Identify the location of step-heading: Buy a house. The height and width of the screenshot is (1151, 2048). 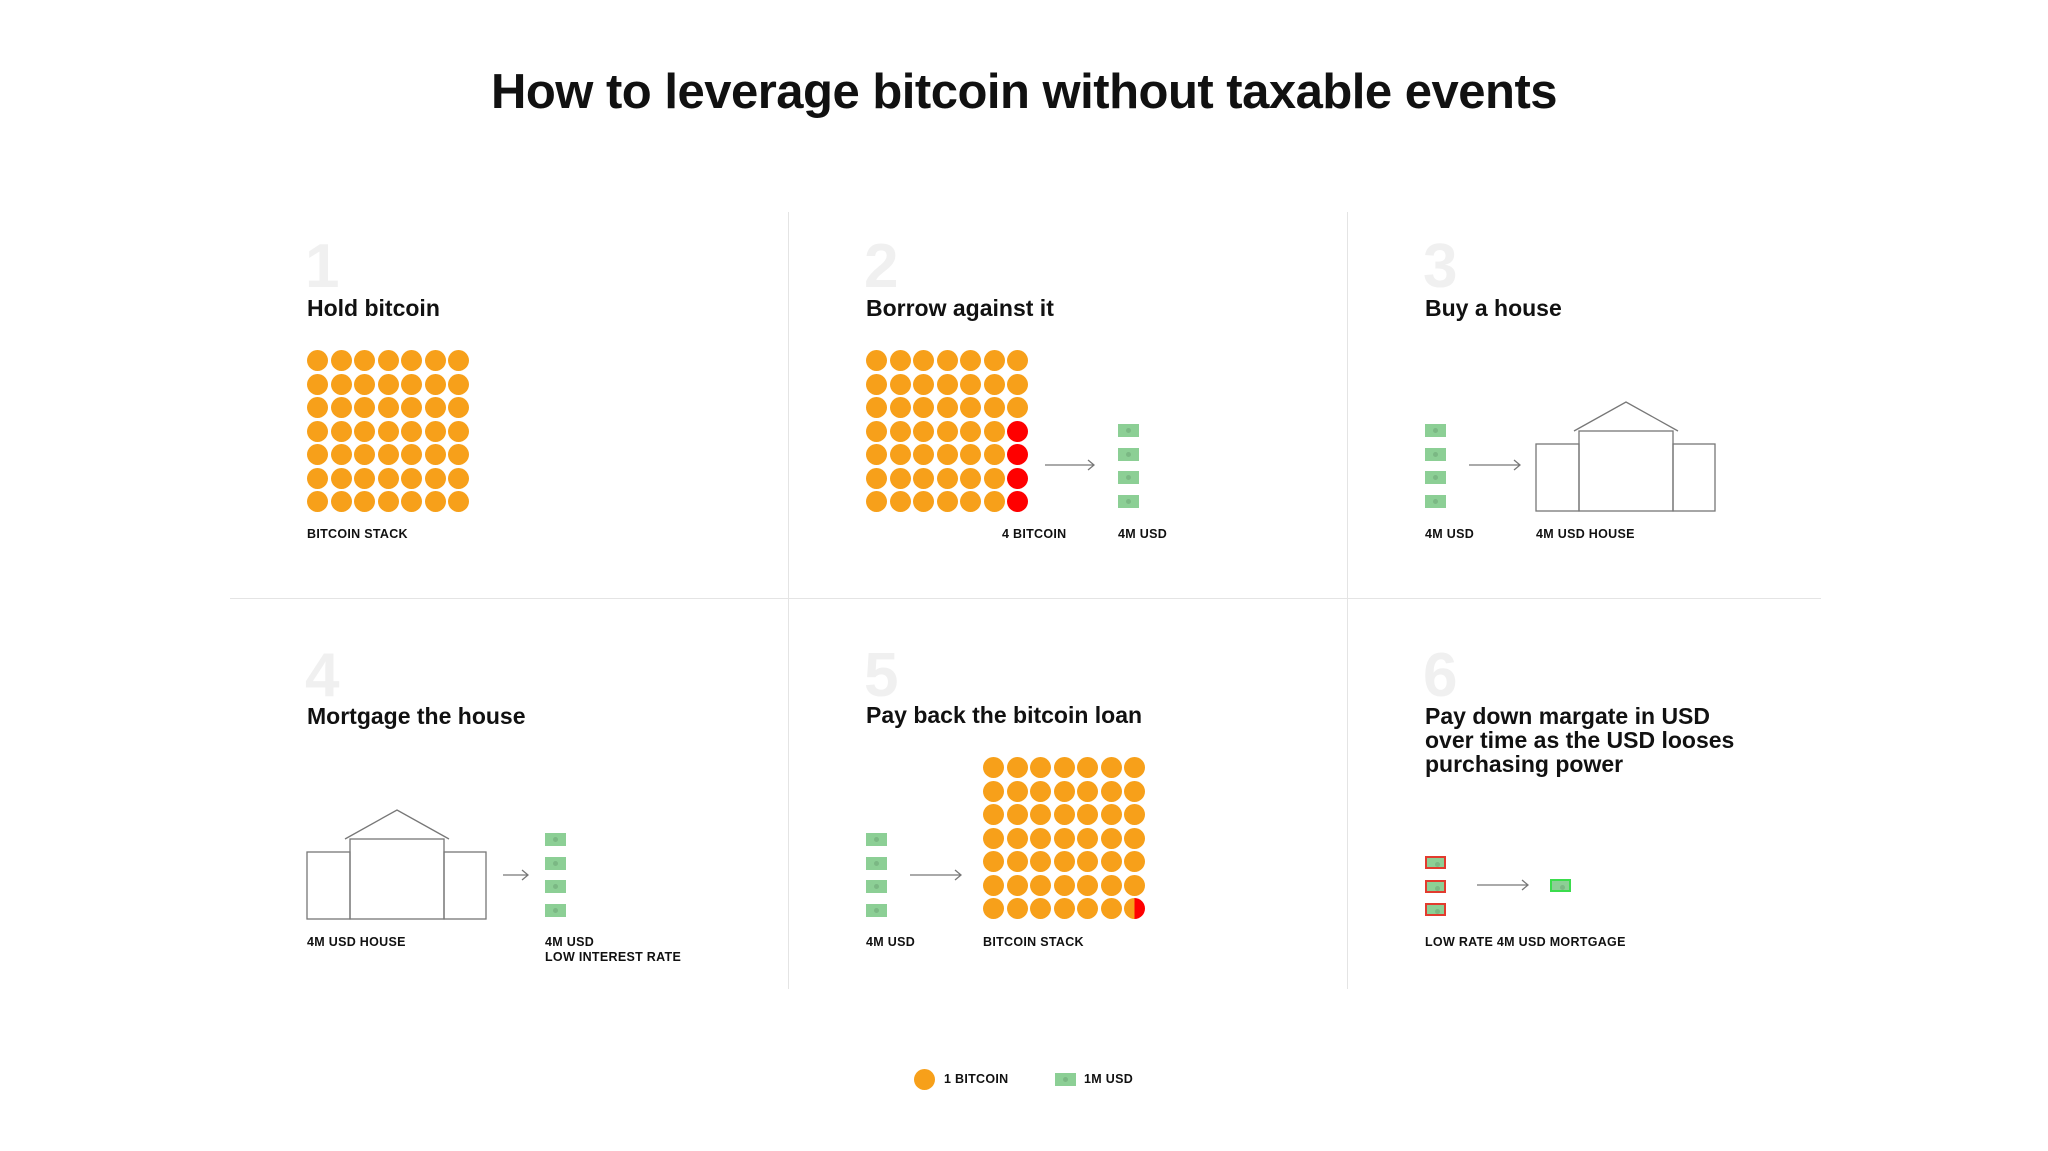
(1493, 308).